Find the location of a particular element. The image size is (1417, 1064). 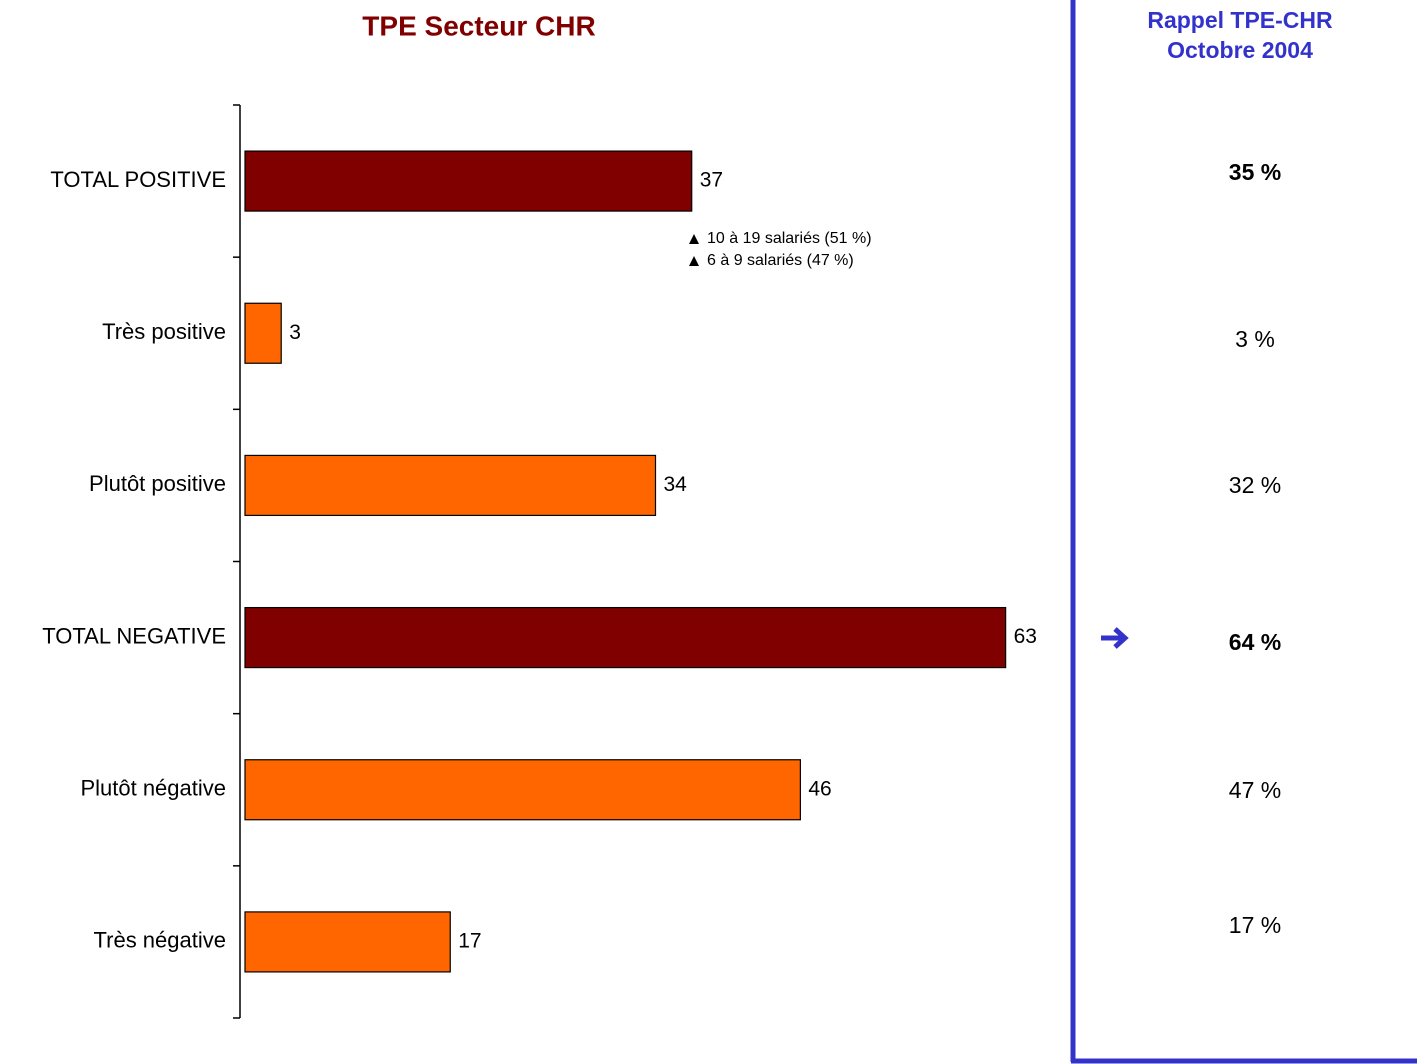

recall-value: 17 % is located at coordinates (1255, 925).